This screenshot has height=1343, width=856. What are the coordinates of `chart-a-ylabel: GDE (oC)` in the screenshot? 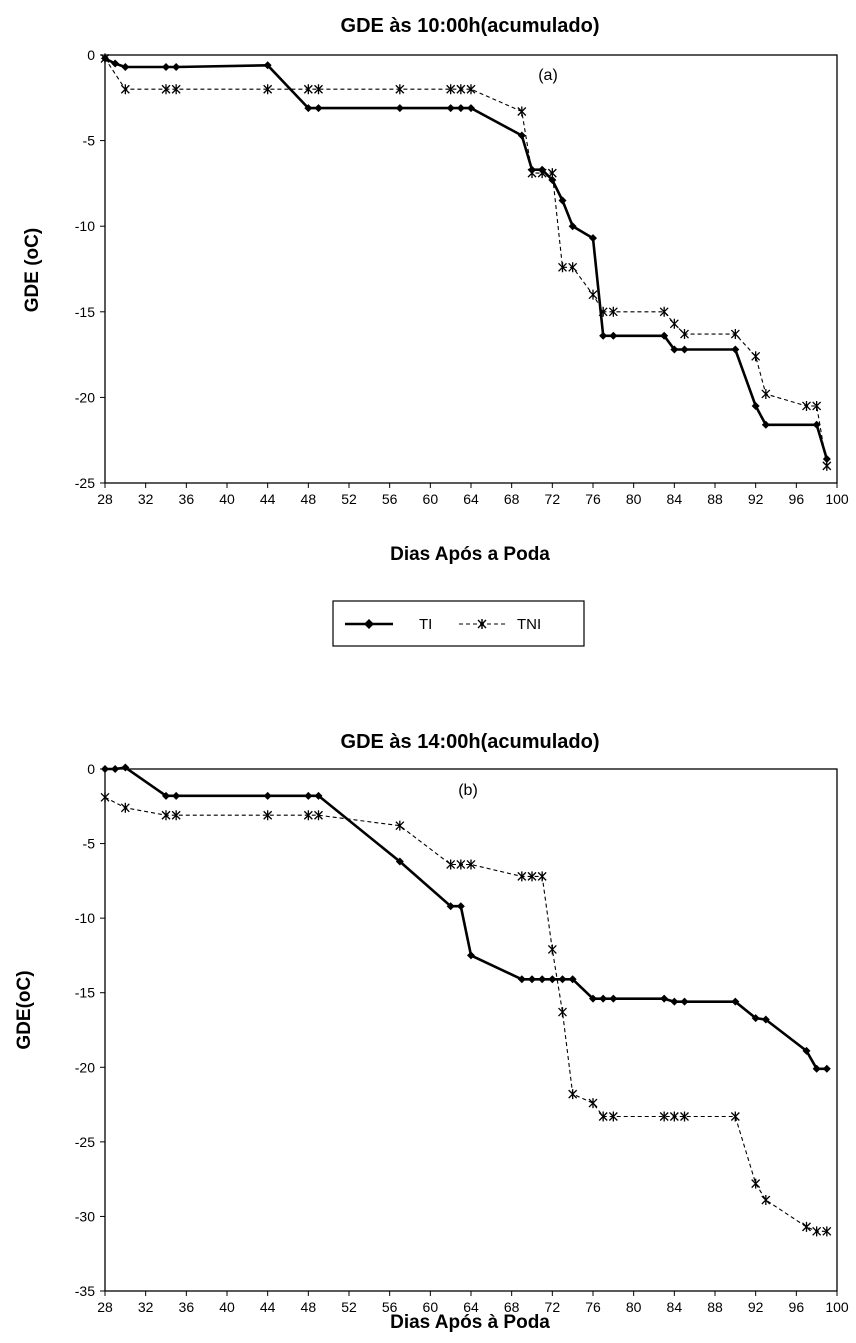 It's located at (32, 270).